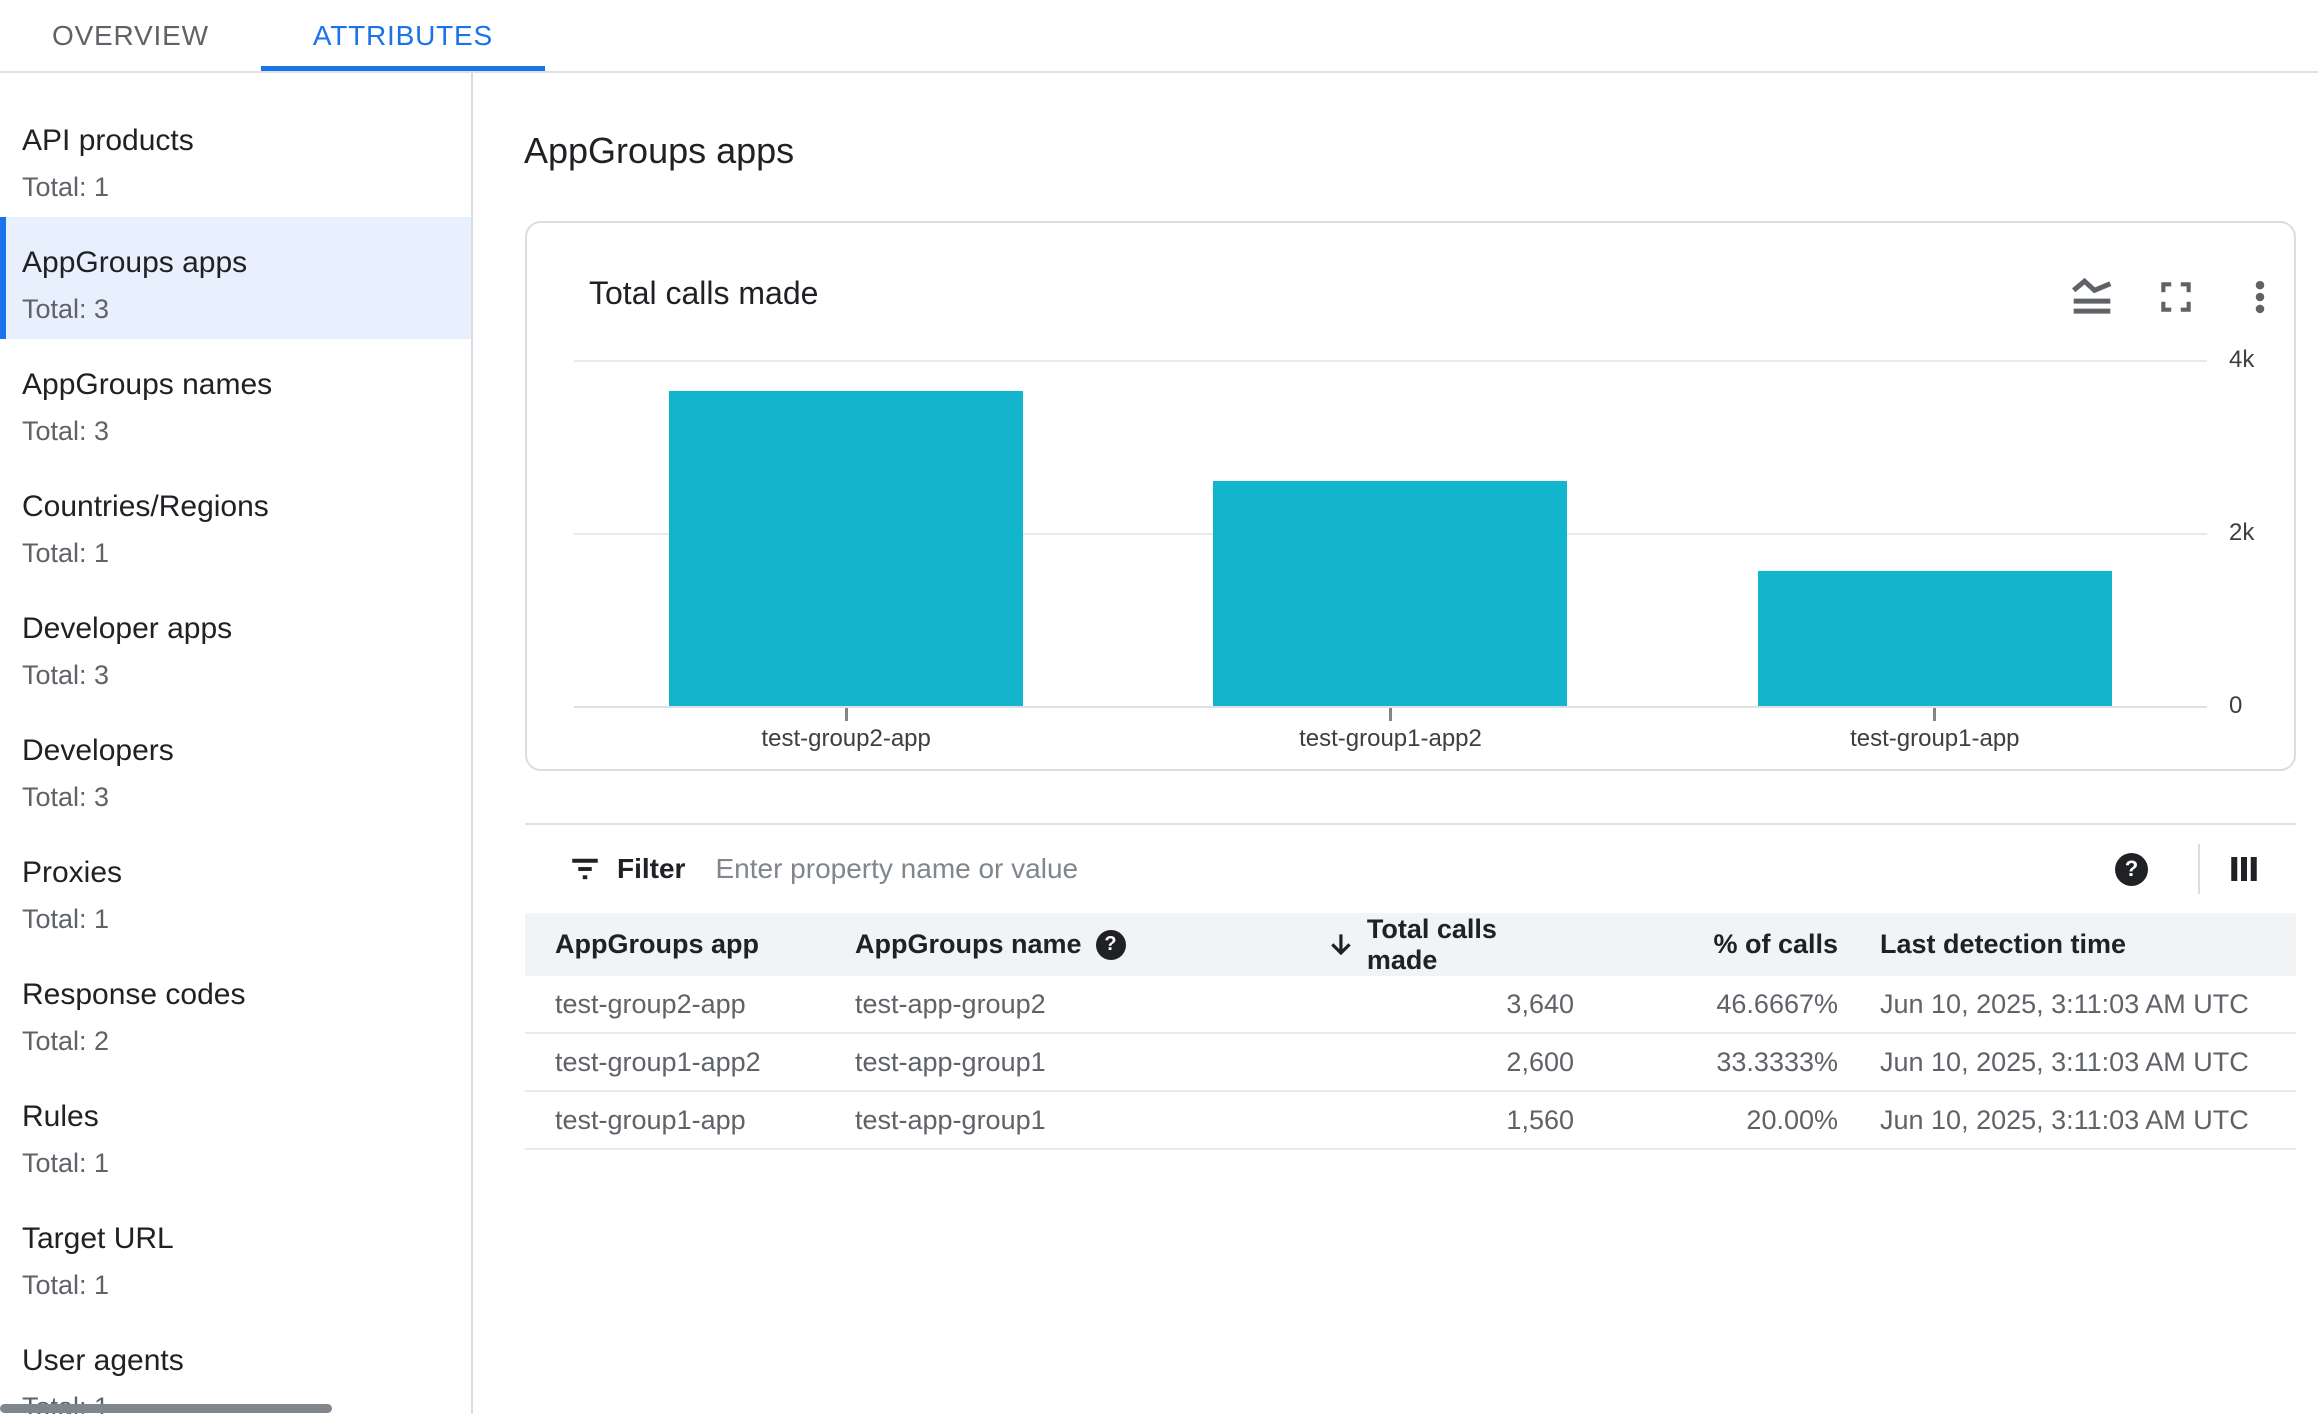  I want to click on column-header-label: AppGroups name, so click(968, 944).